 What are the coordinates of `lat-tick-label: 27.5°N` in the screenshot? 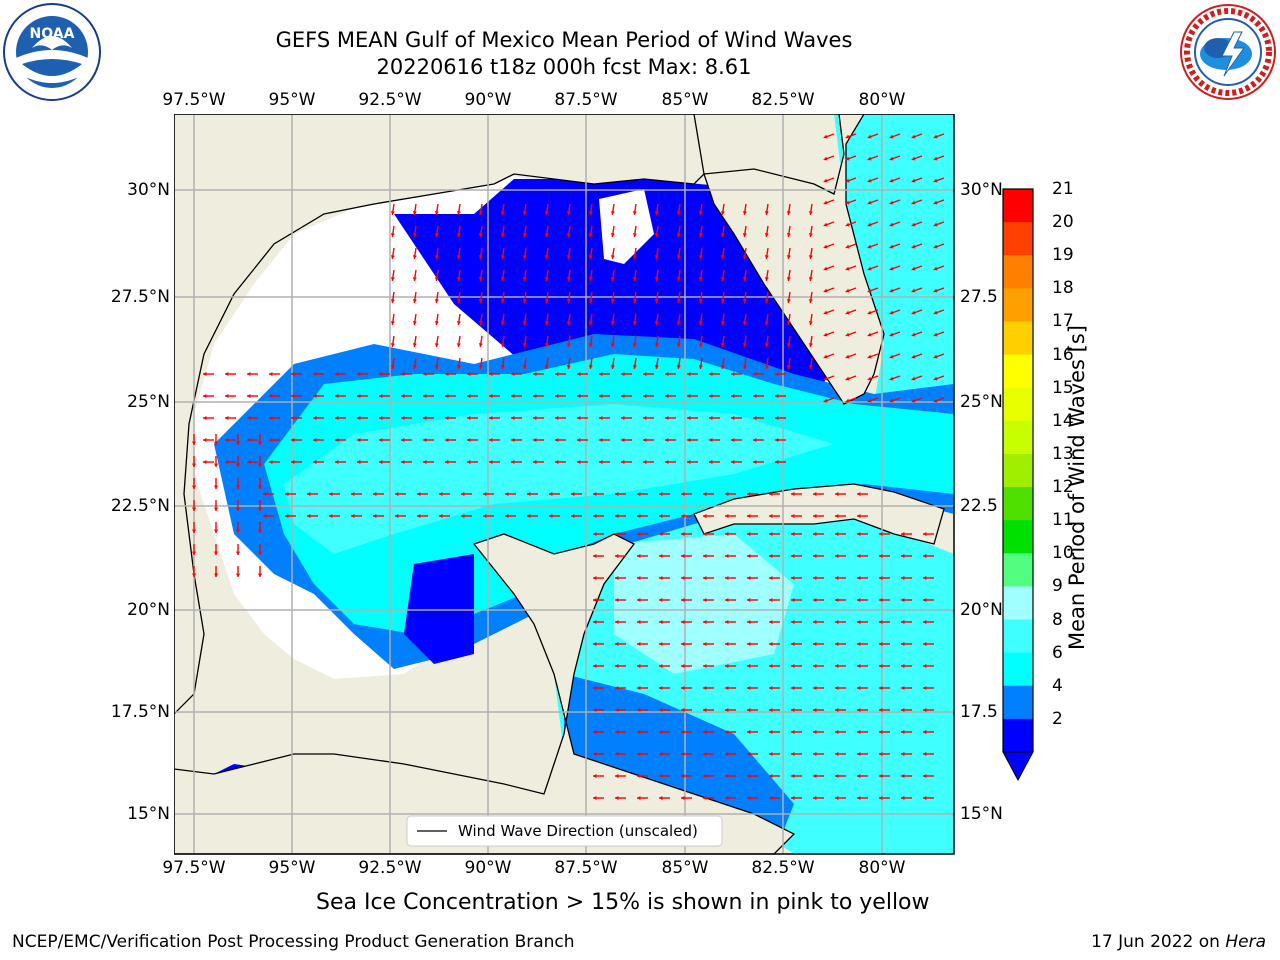 It's located at (140, 297).